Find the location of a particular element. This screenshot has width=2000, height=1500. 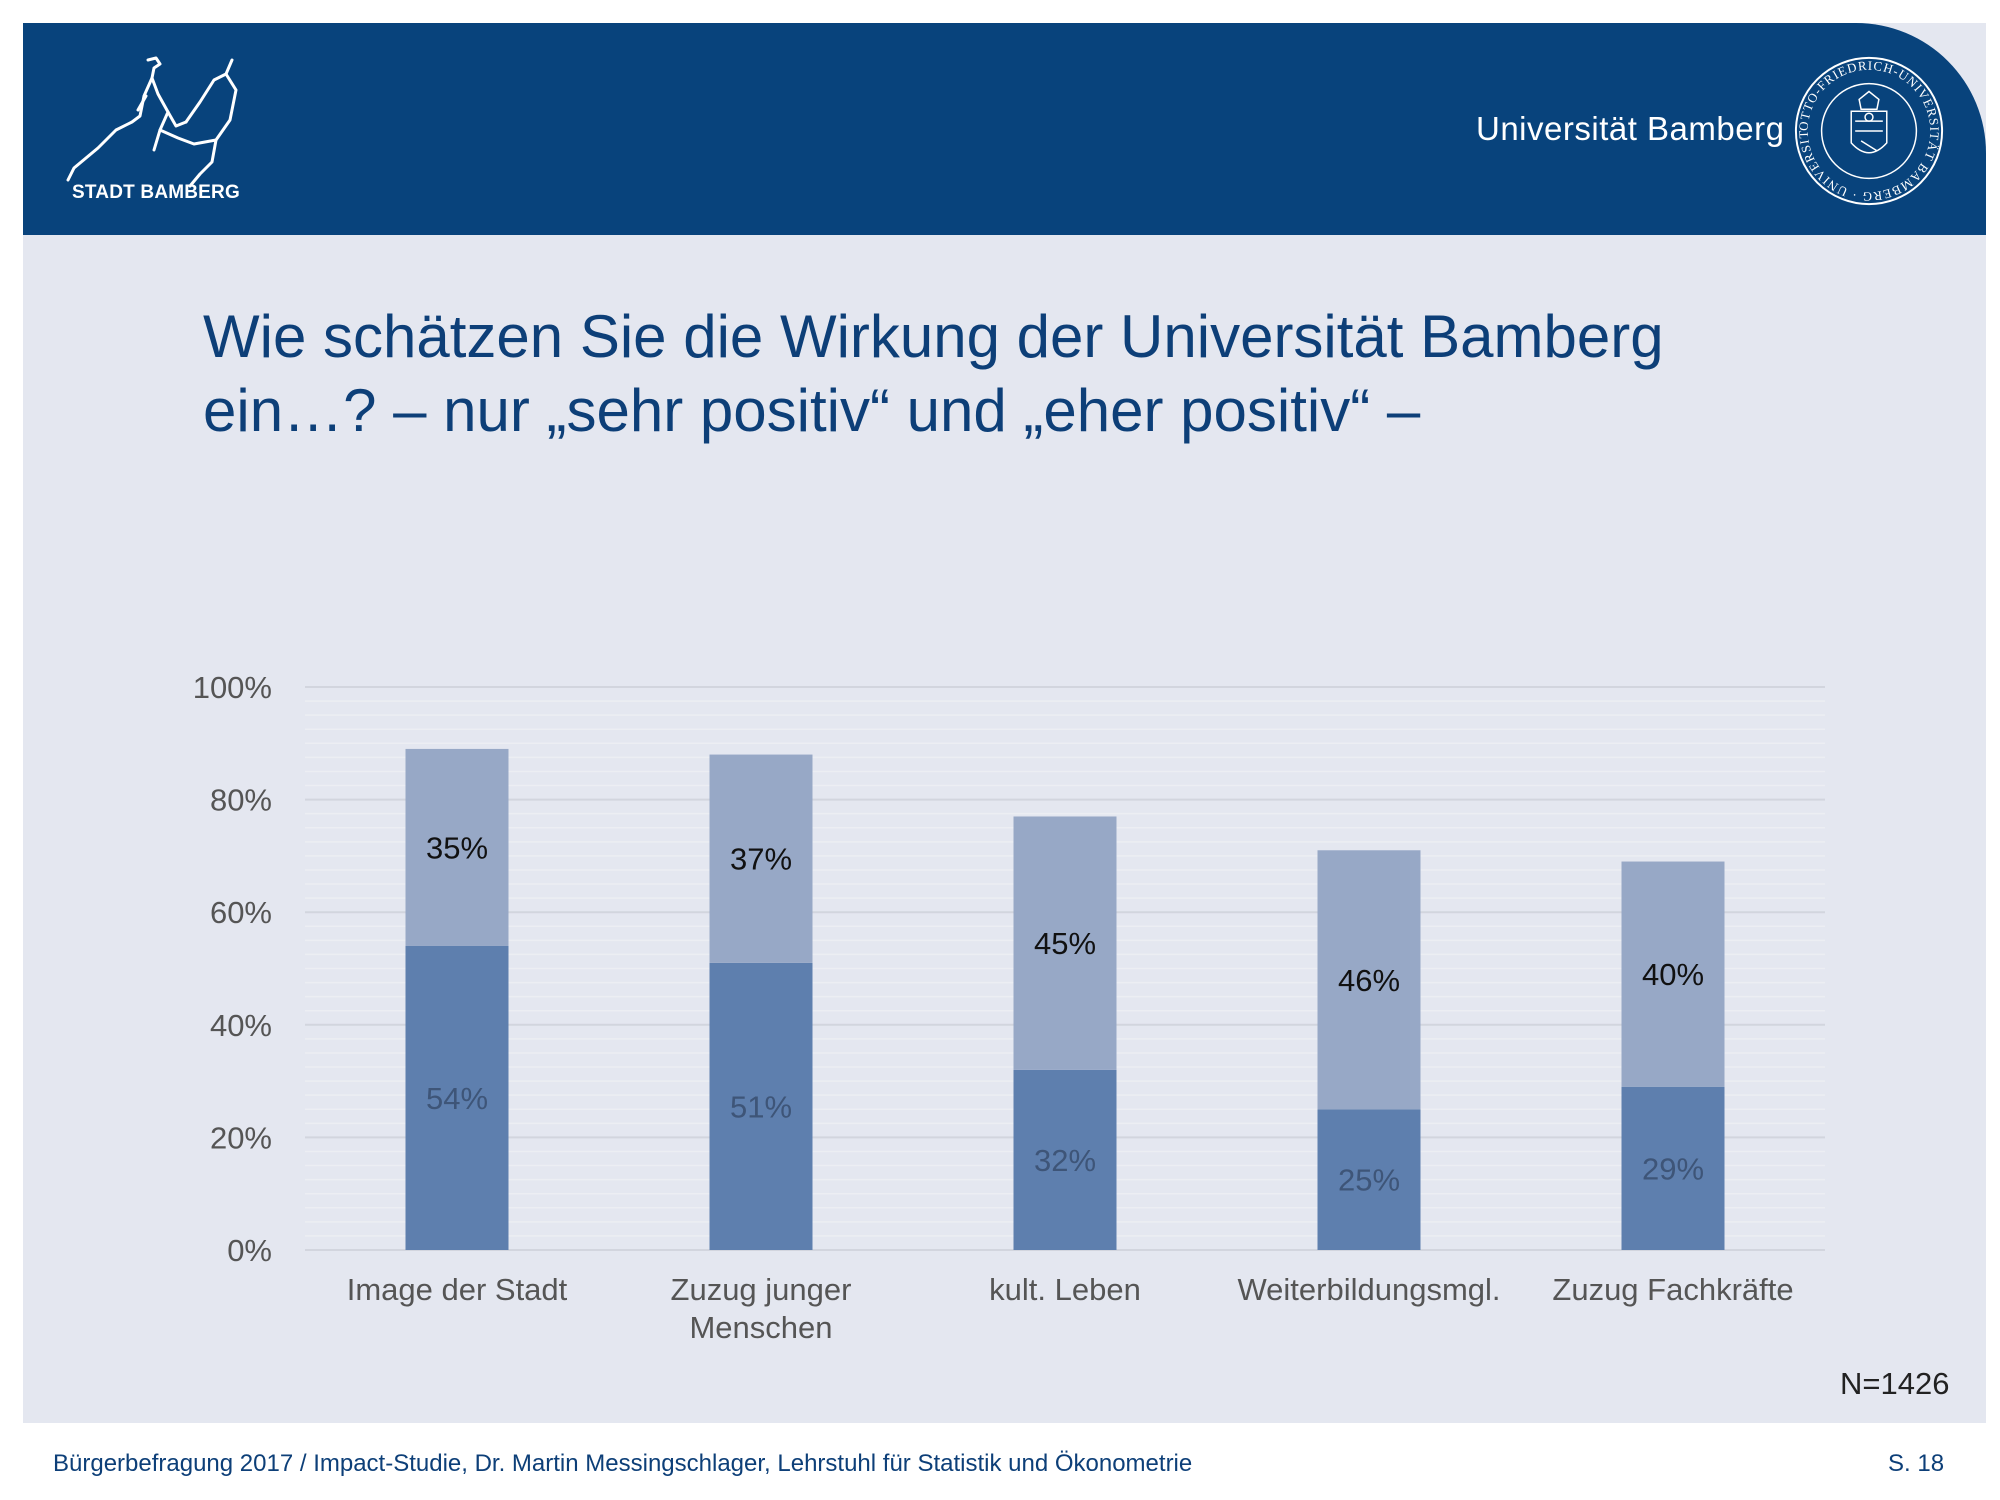

data-label: 51% is located at coordinates (761, 1106).